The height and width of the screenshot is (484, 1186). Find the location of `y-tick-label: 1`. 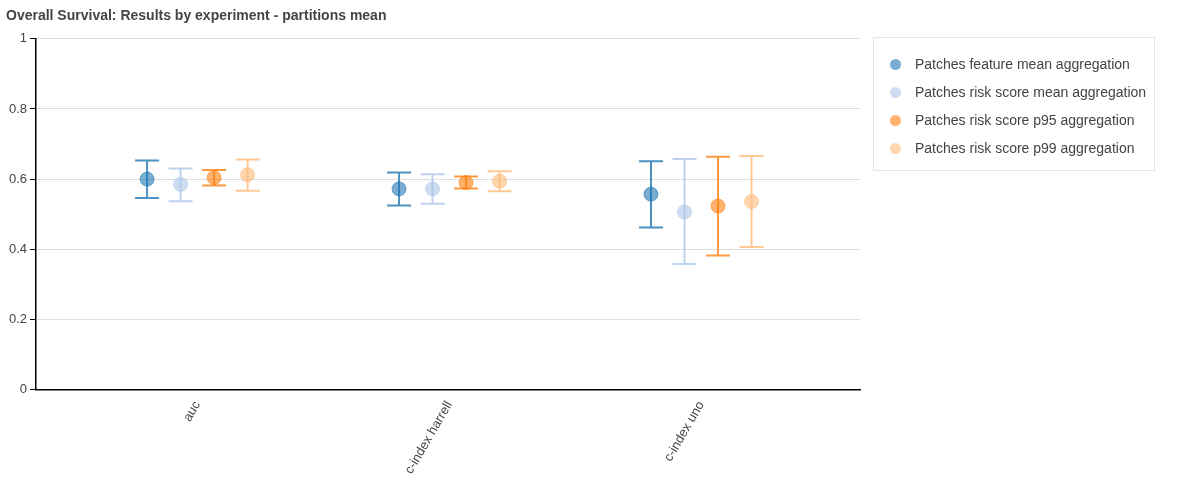

y-tick-label: 1 is located at coordinates (23, 38).